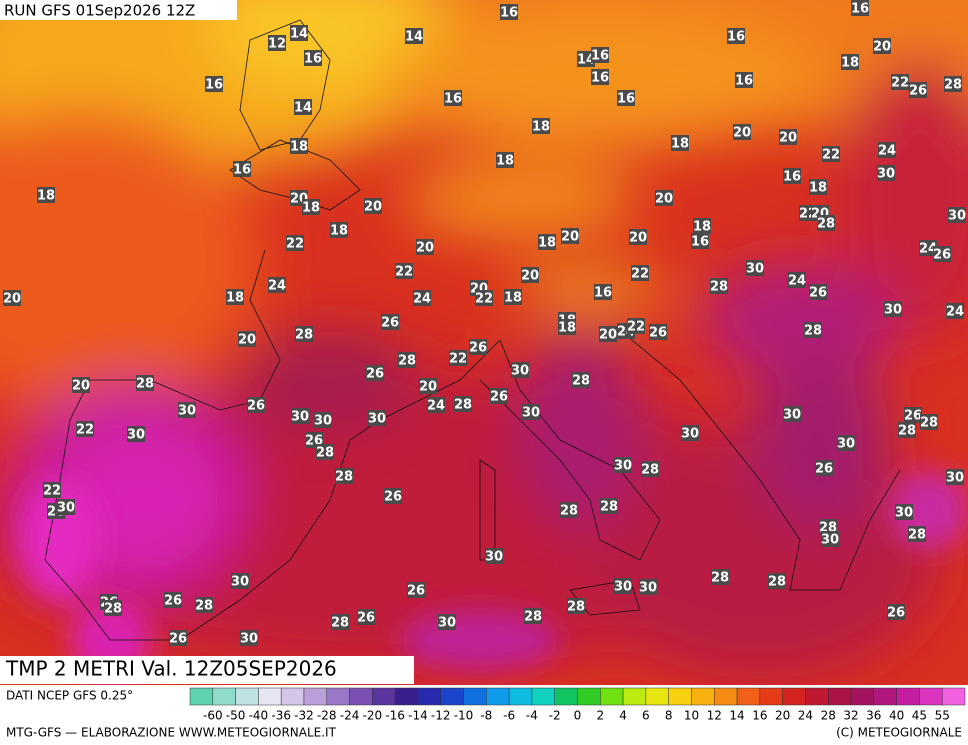  Describe the element at coordinates (828, 716) in the screenshot. I see `colorbar-label: 28` at that location.